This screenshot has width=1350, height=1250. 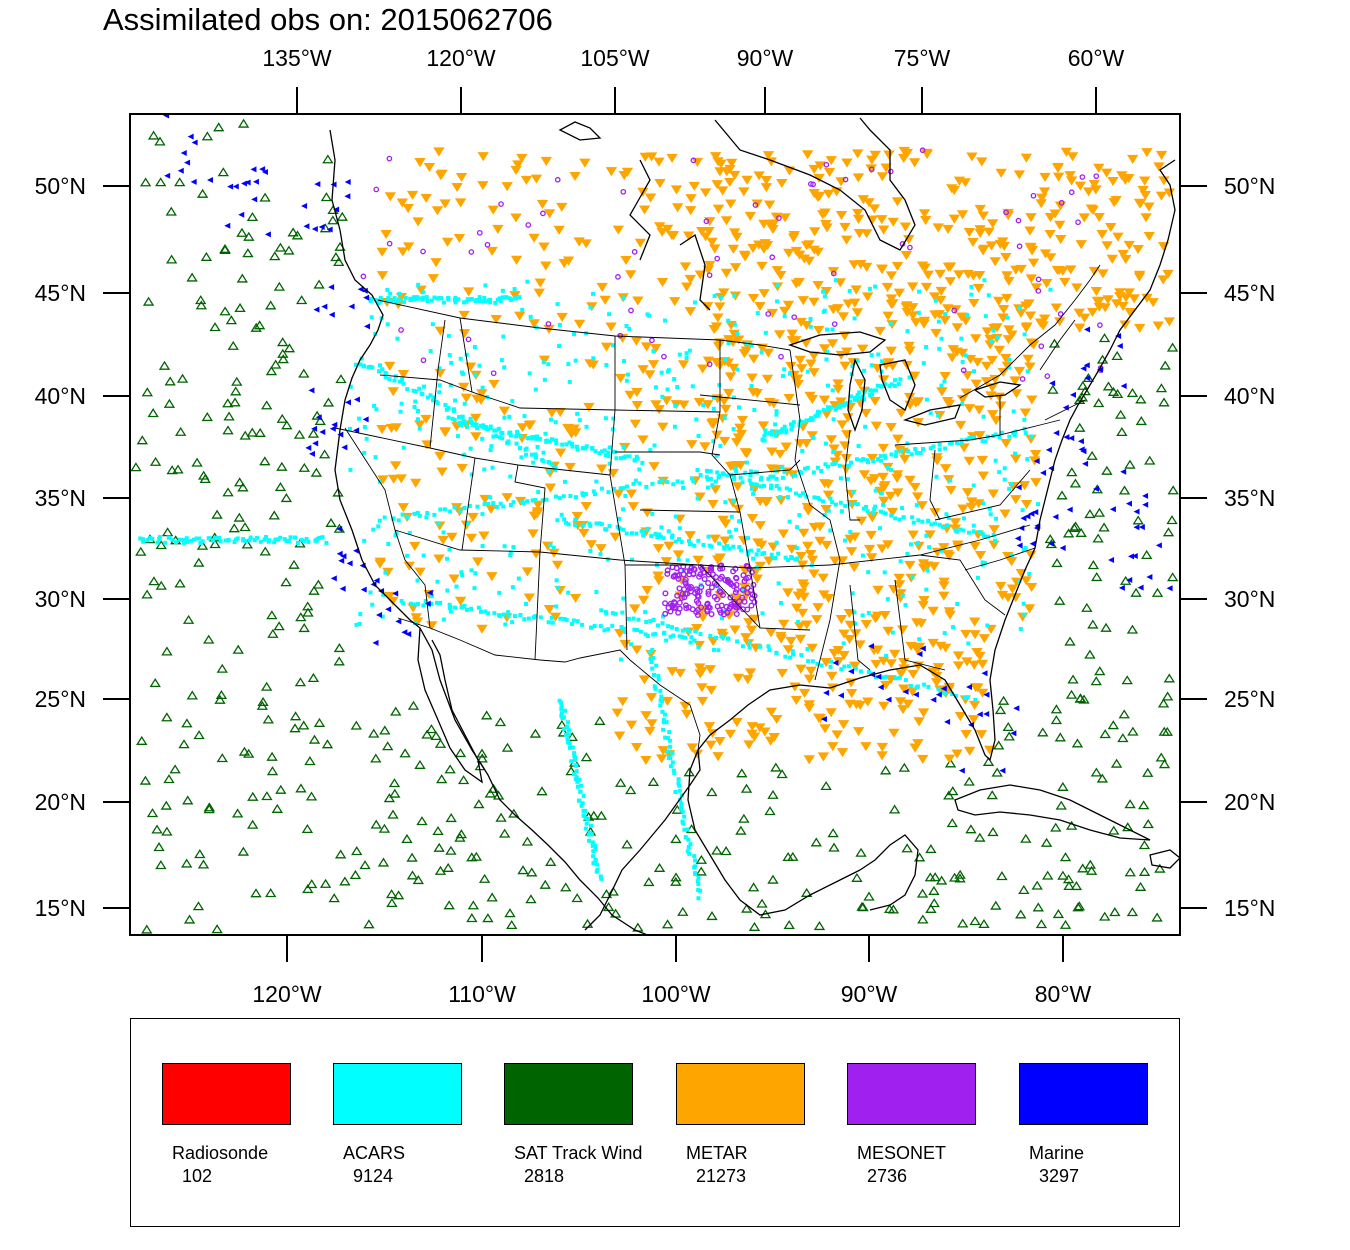 What do you see at coordinates (197, 1176) in the screenshot?
I see `legend-count: 102` at bounding box center [197, 1176].